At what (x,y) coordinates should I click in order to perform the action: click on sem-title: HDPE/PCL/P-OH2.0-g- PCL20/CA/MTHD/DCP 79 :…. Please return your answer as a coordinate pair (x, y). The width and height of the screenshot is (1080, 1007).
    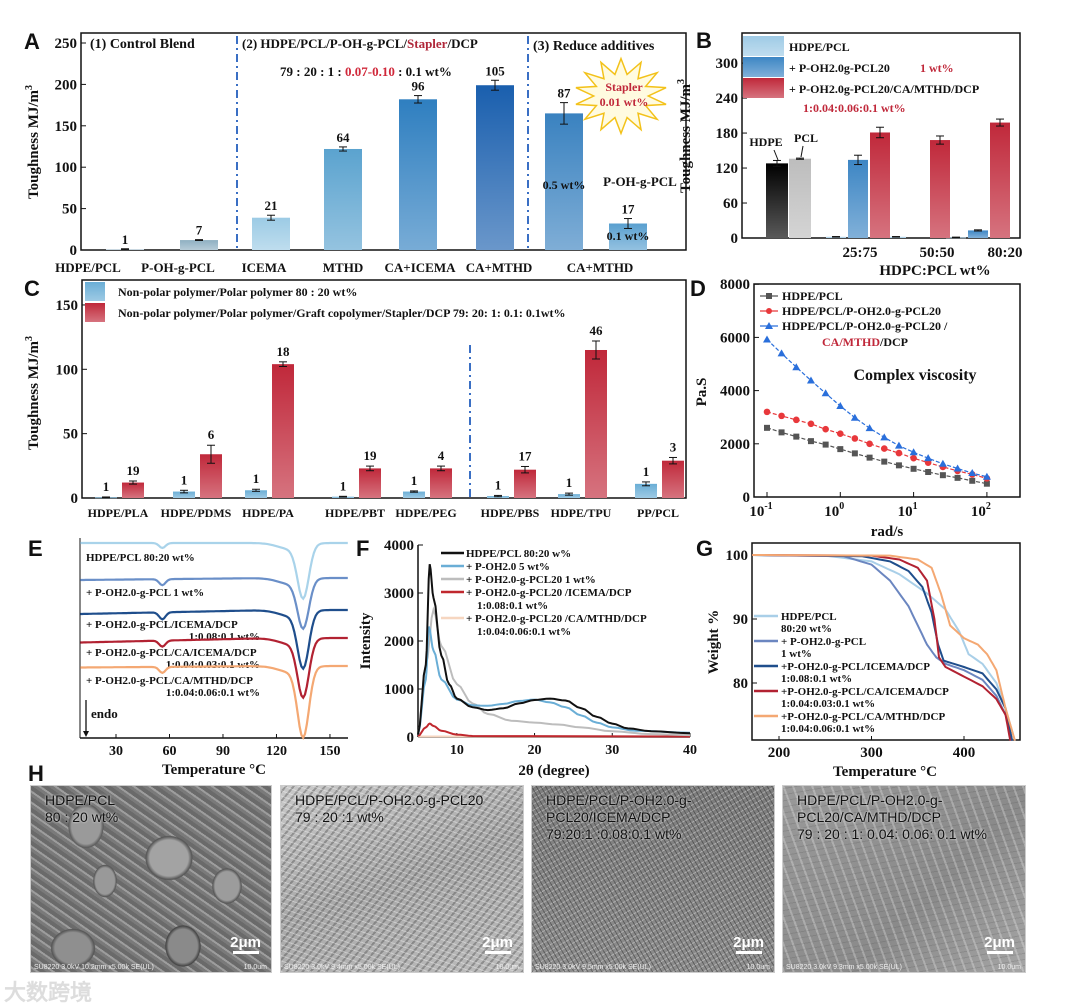
    Looking at the image, I should click on (892, 817).